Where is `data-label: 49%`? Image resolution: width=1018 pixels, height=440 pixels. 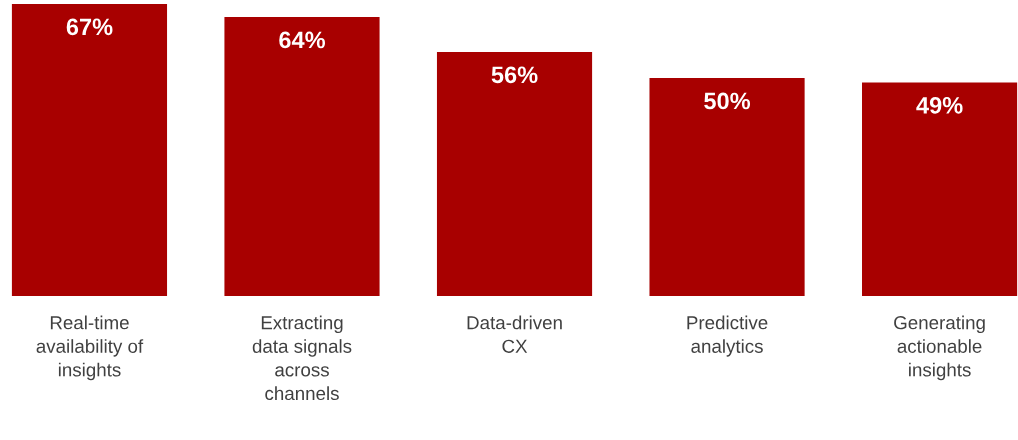
data-label: 49% is located at coordinates (939, 105).